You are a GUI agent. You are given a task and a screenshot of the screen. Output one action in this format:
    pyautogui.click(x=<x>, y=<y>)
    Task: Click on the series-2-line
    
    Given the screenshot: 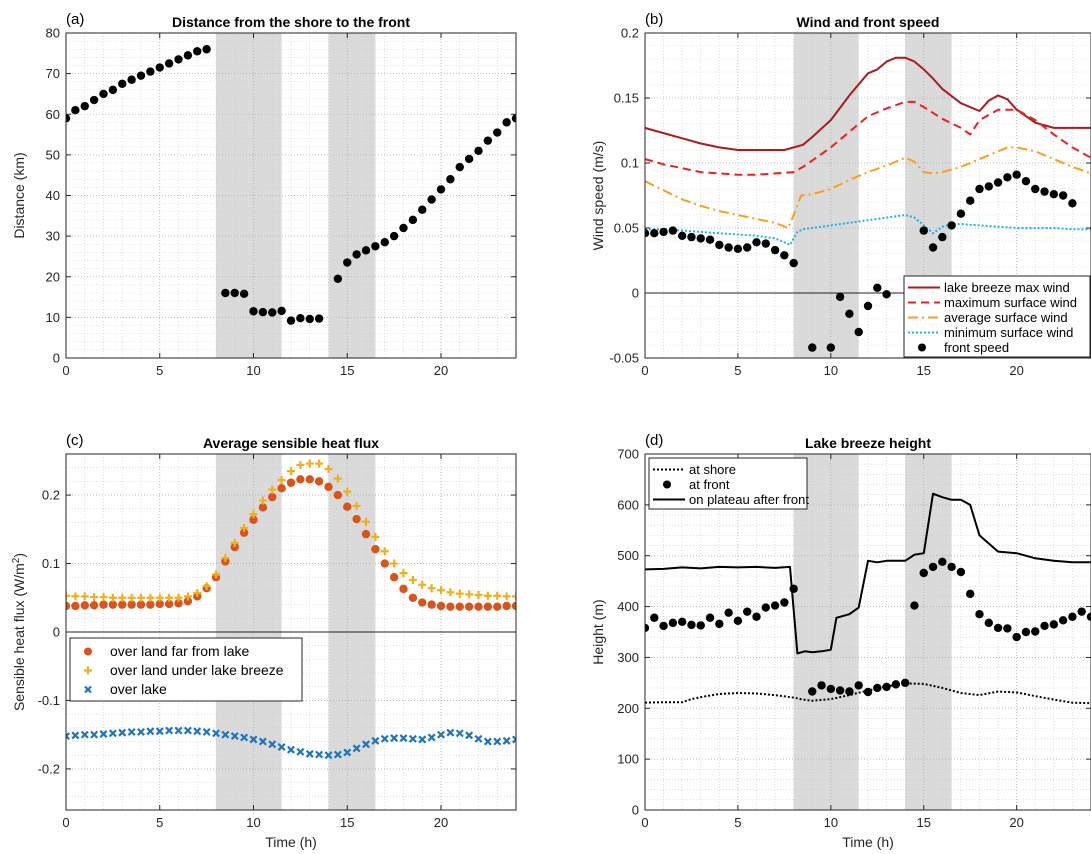 What is the action you would take?
    pyautogui.click(x=868, y=573)
    